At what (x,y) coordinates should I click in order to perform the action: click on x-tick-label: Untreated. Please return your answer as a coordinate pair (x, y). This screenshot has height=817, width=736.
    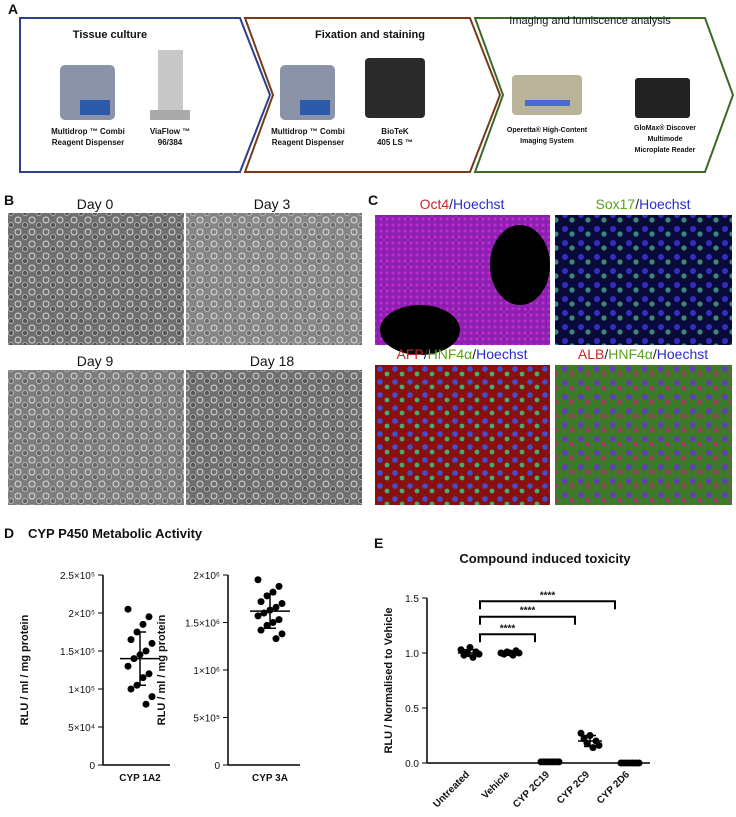
    Looking at the image, I should click on (451, 789).